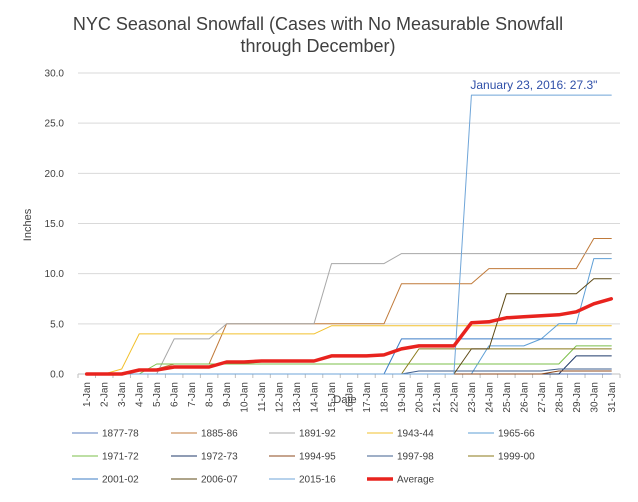 This screenshot has width=638, height=502. Describe the element at coordinates (245, 397) in the screenshot. I see `x-tick-label: 10-Jan` at that location.